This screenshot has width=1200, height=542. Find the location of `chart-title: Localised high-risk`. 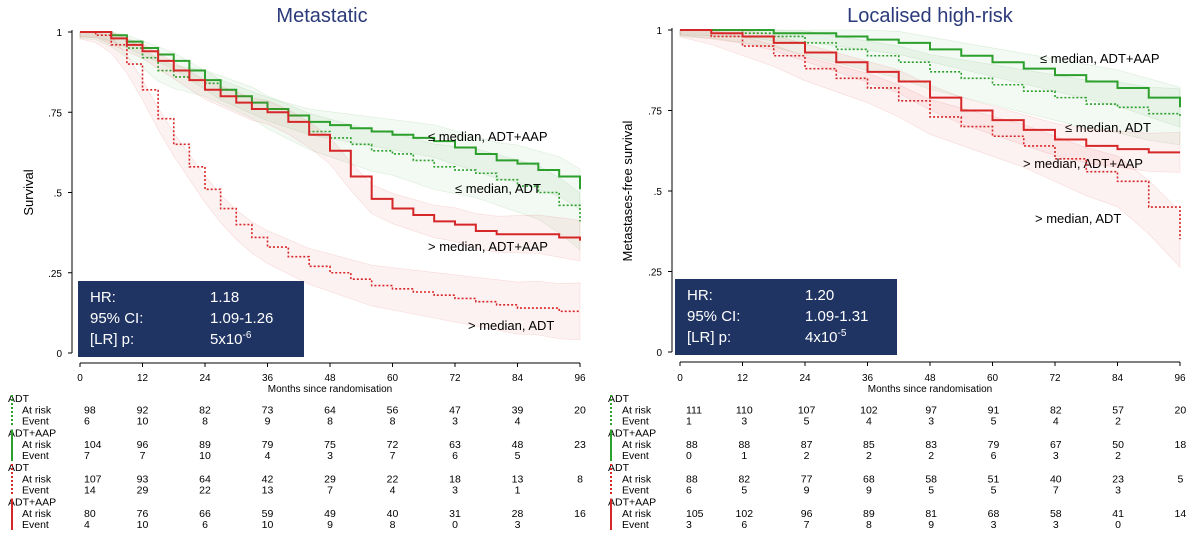

chart-title: Localised high-risk is located at coordinates (930, 16).